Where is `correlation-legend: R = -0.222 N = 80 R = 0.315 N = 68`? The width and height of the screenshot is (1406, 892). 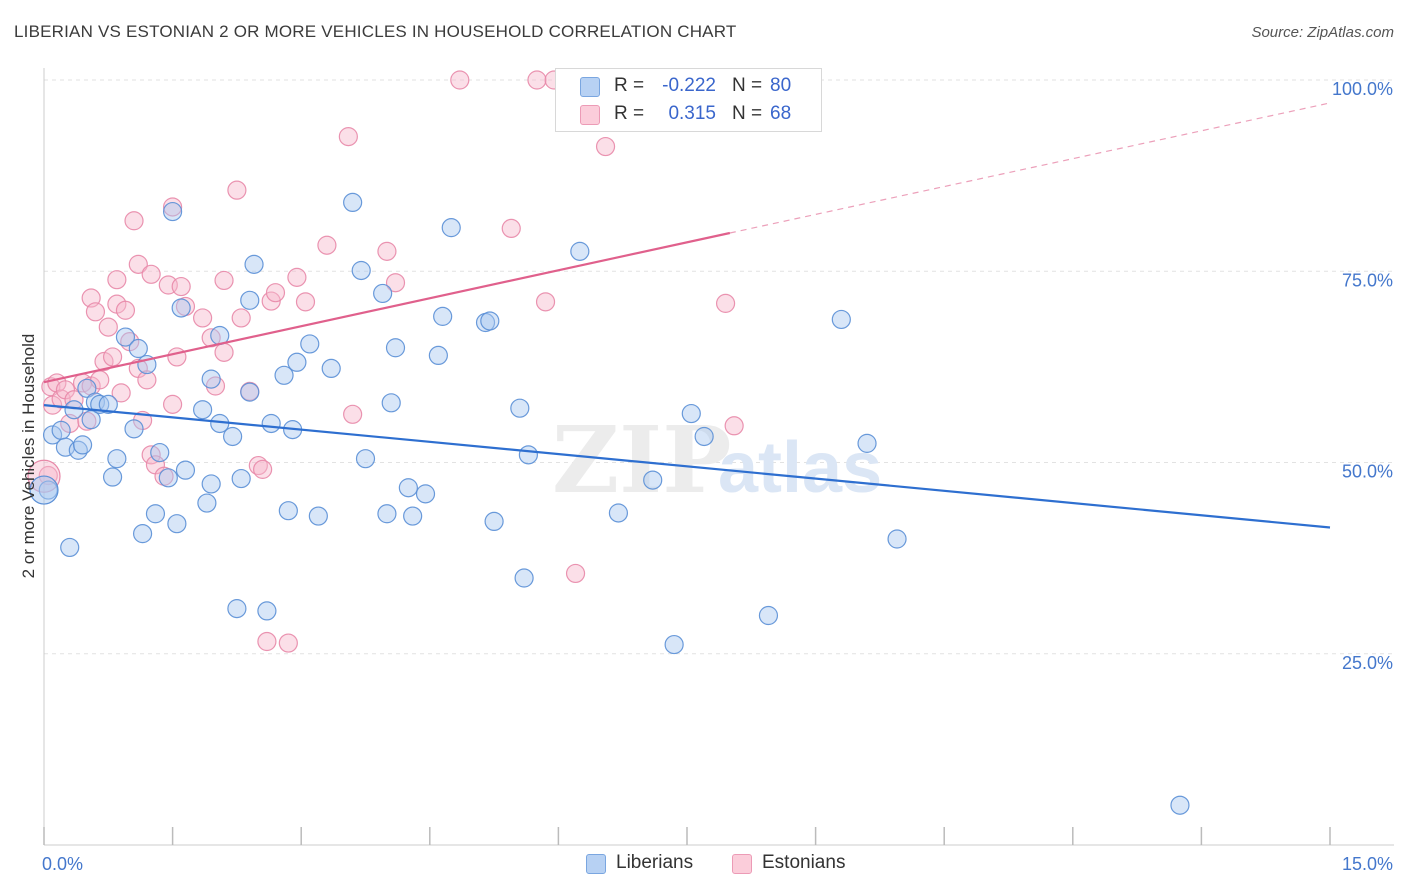 correlation-legend: R = -0.222 N = 80 R = 0.315 N = 68 is located at coordinates (688, 100).